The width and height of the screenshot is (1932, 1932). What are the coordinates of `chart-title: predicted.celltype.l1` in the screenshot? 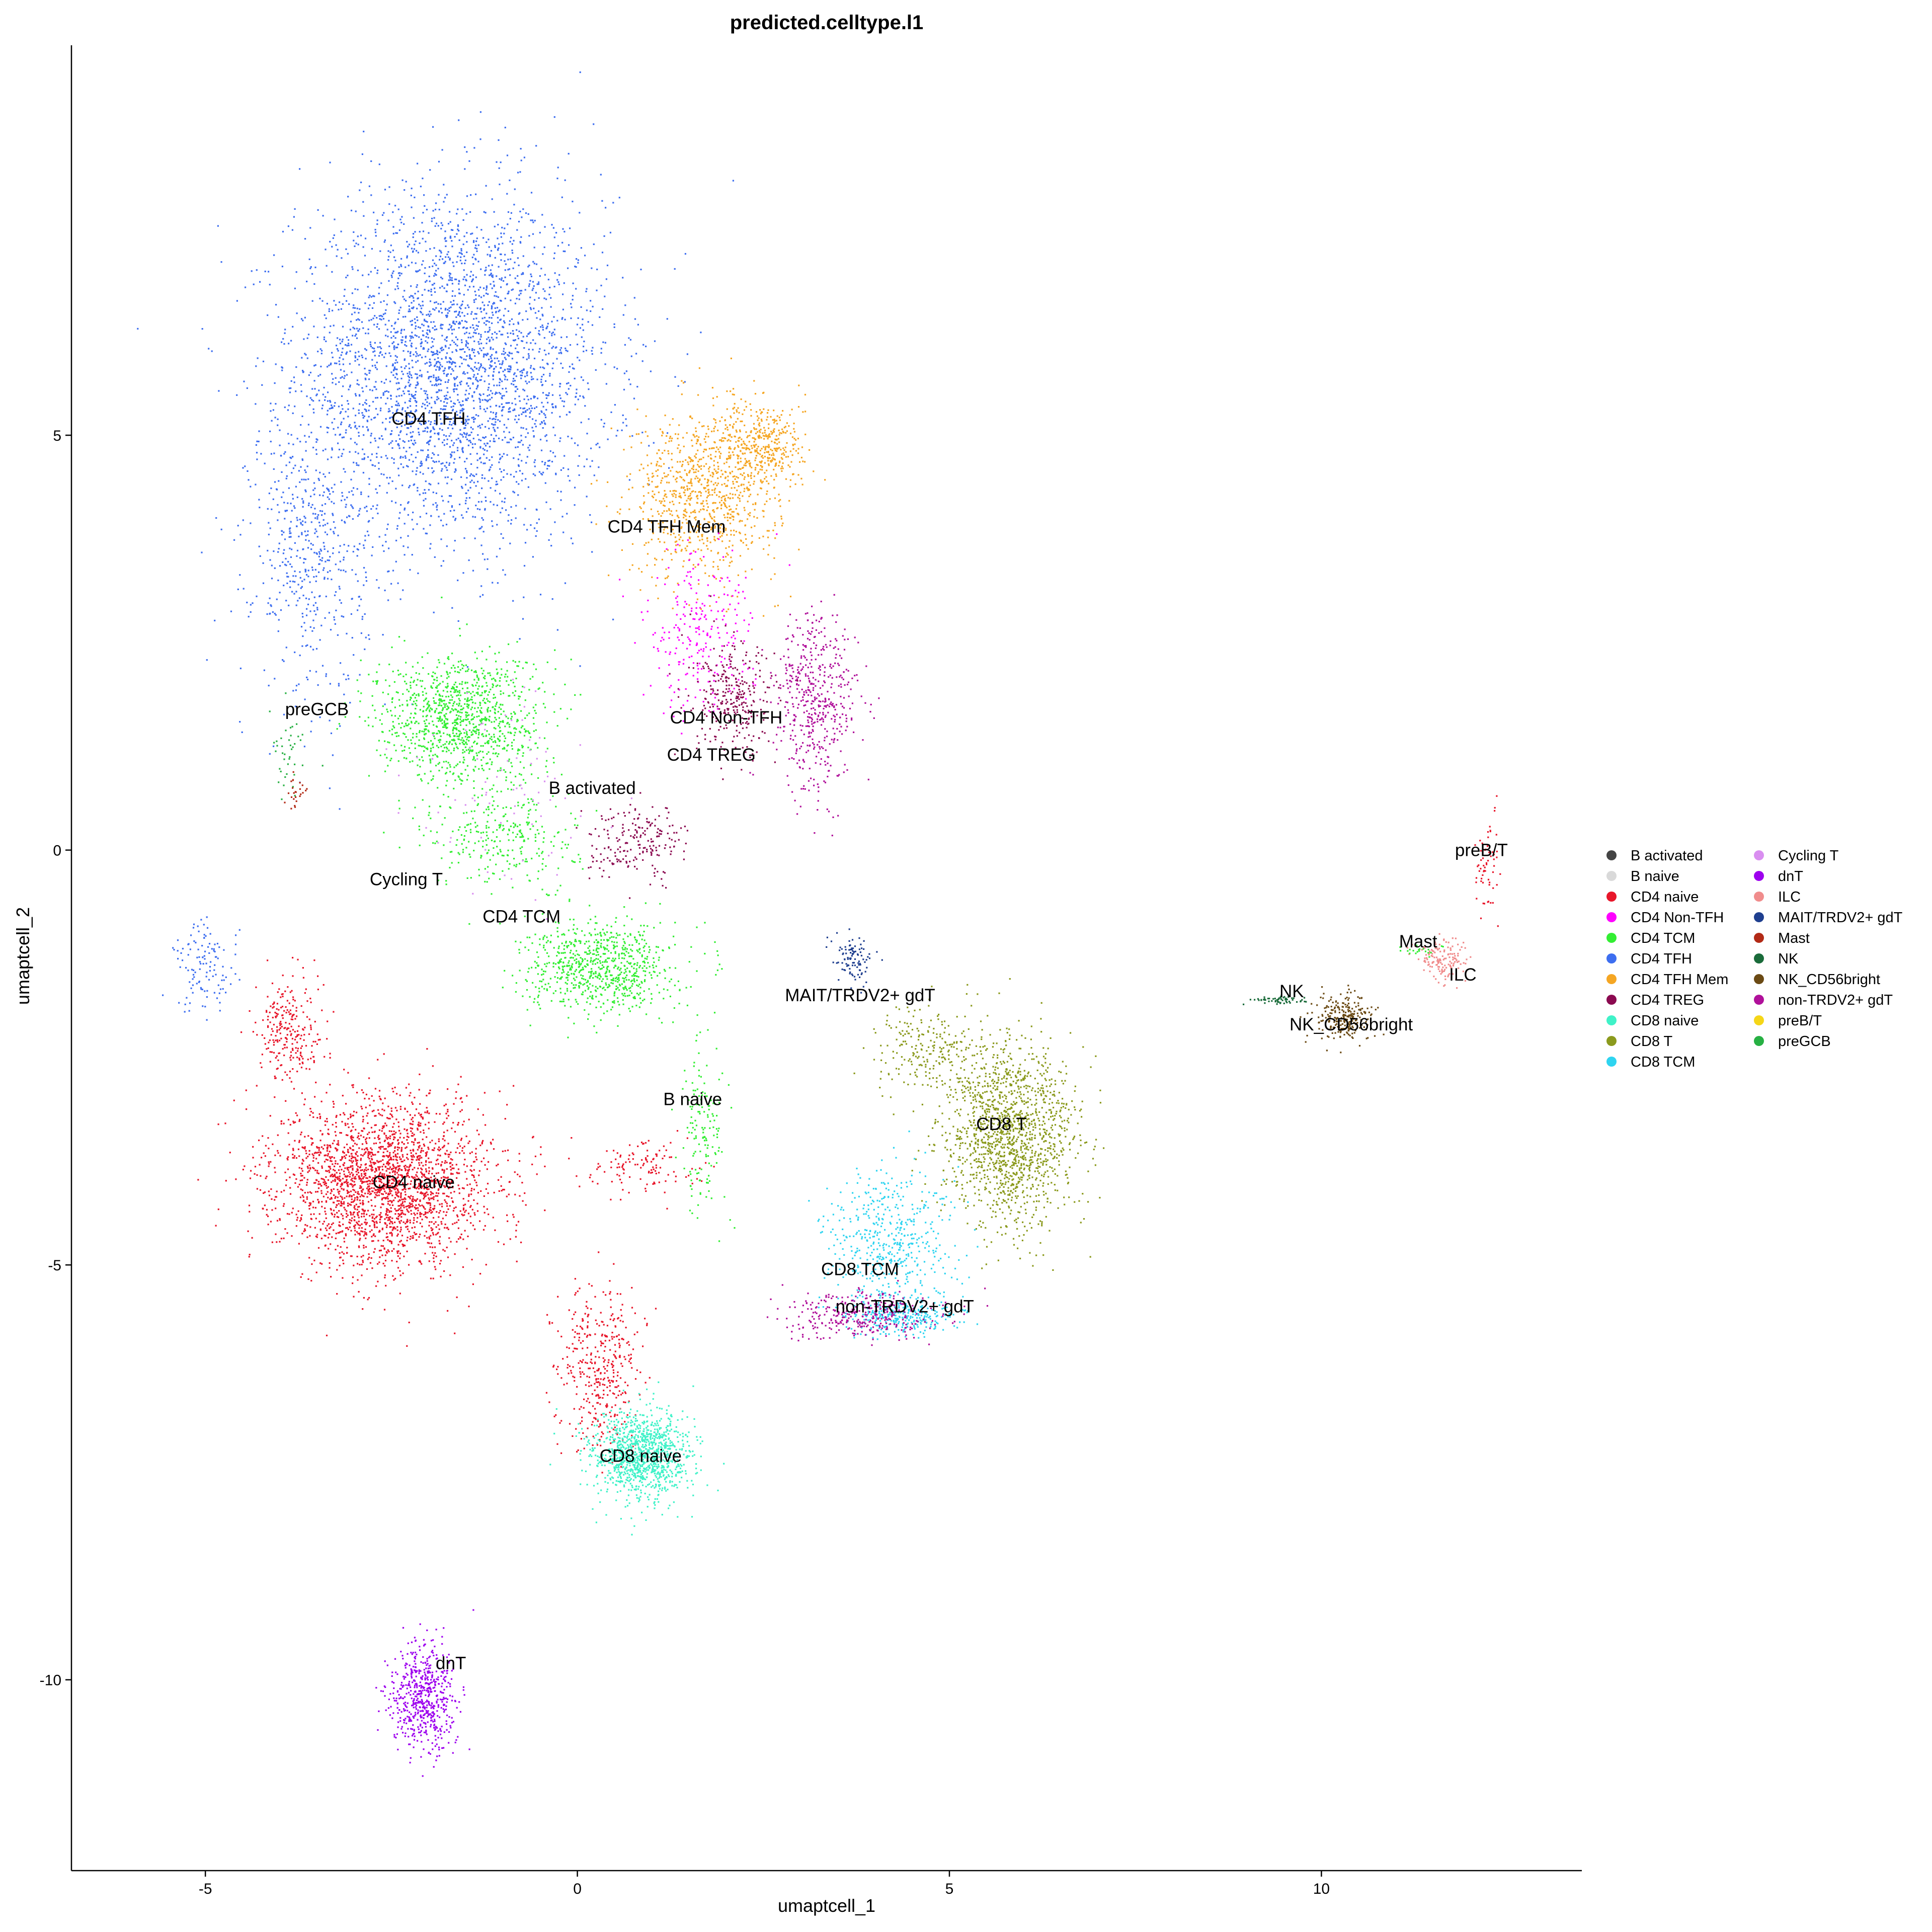 It's located at (827, 23).